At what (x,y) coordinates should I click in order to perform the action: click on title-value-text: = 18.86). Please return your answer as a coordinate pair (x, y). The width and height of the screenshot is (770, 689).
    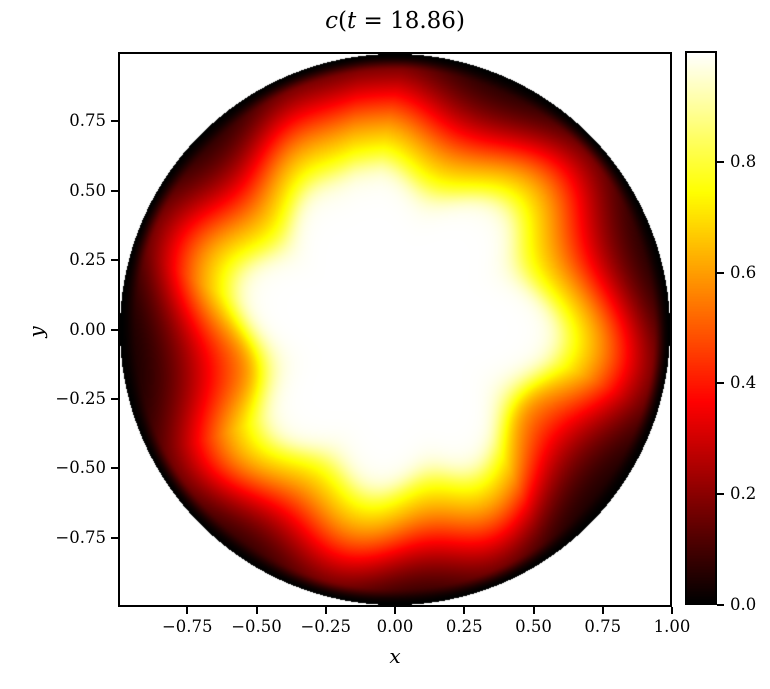
    Looking at the image, I should click on (410, 21).